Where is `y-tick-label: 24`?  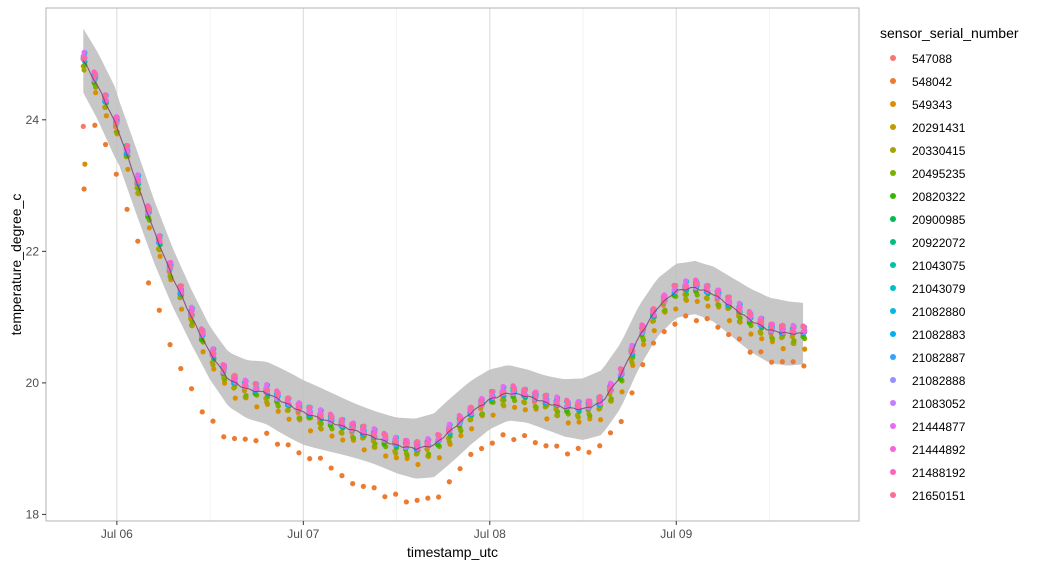 y-tick-label: 24 is located at coordinates (33, 120).